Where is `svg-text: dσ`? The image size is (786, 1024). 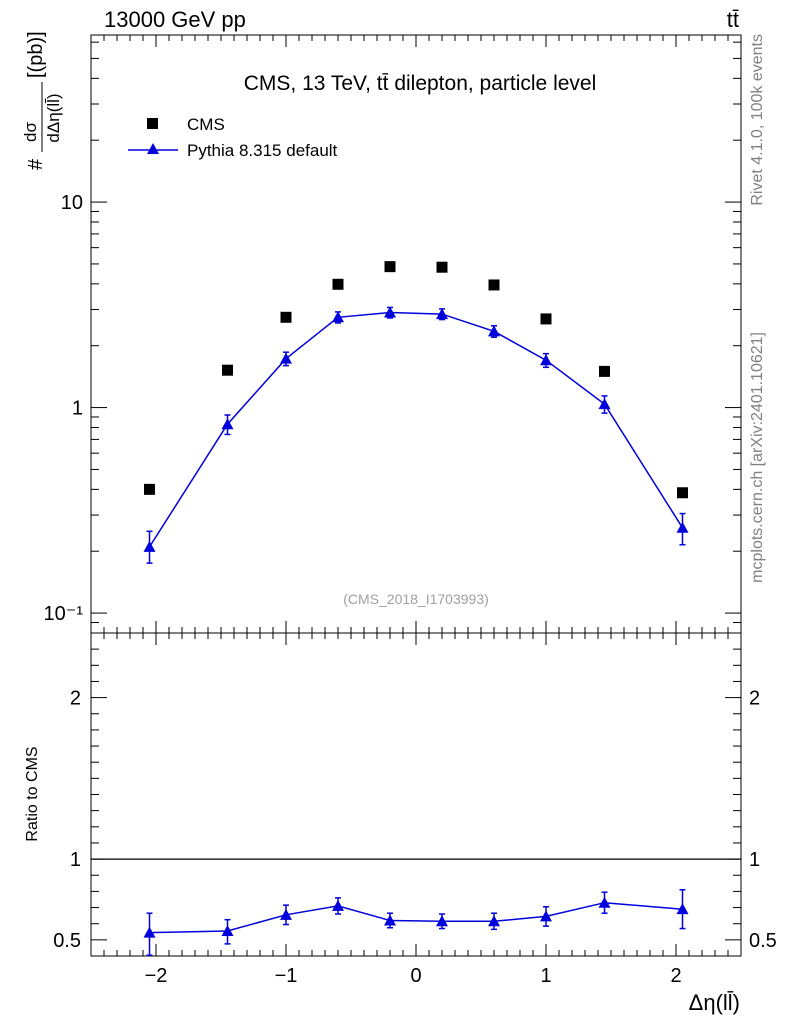 svg-text: dσ is located at coordinates (30, 132).